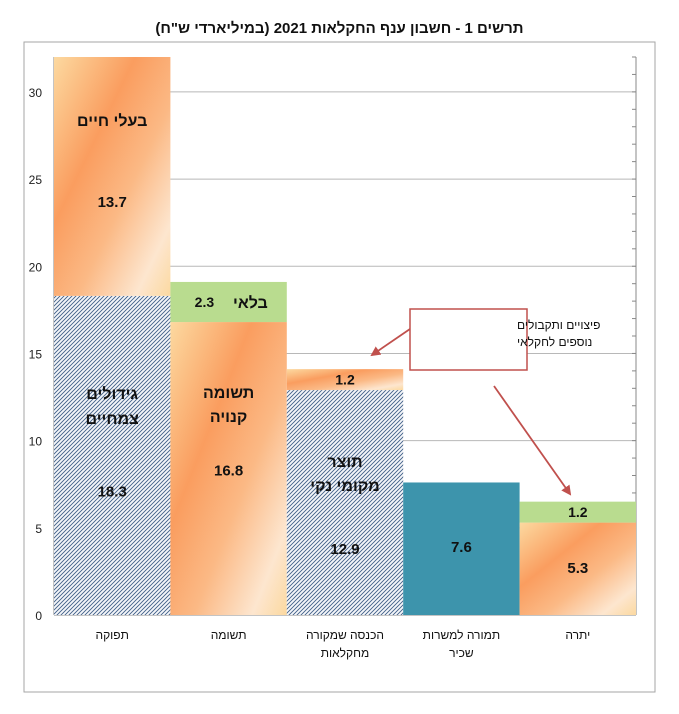 This screenshot has width=679, height=714. I want to click on segment-label: צמחיים, so click(111, 419).